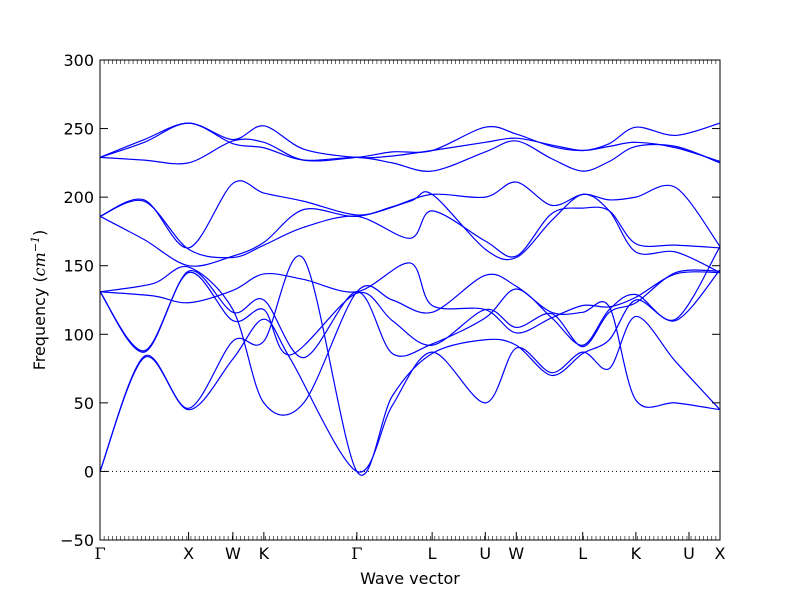 Image resolution: width=800 pixels, height=600 pixels. What do you see at coordinates (84, 403) in the screenshot?
I see `y-tick-label: 50` at bounding box center [84, 403].